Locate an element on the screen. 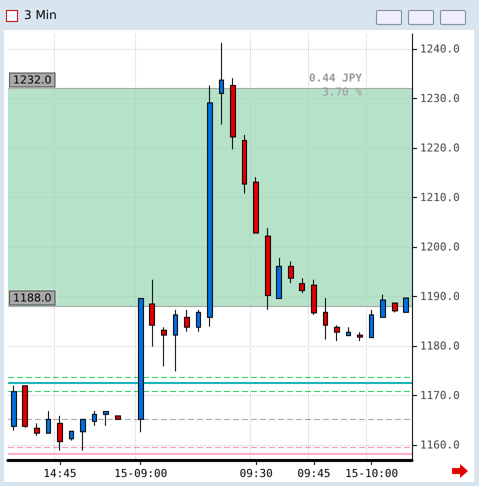  x-tick-label: 09:45 is located at coordinates (313, 473).